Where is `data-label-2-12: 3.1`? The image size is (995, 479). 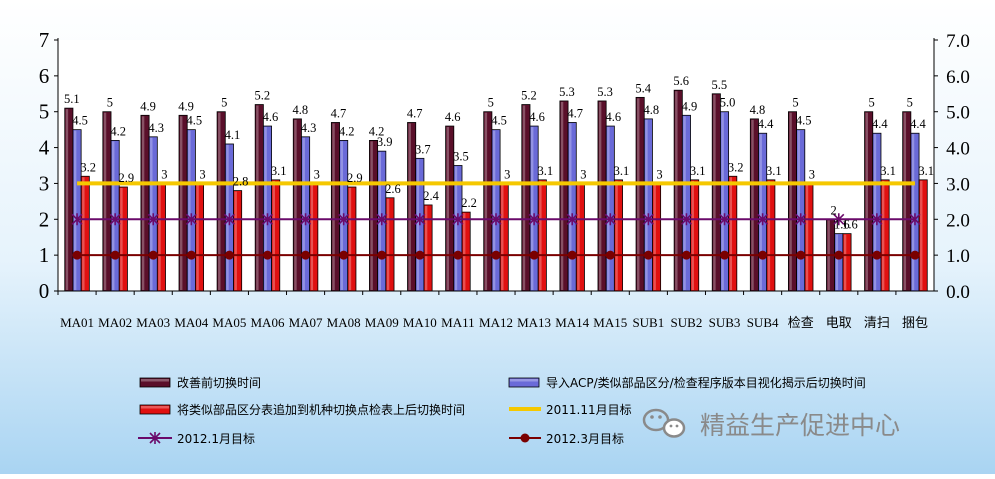 data-label-2-12: 3.1 is located at coordinates (545, 171).